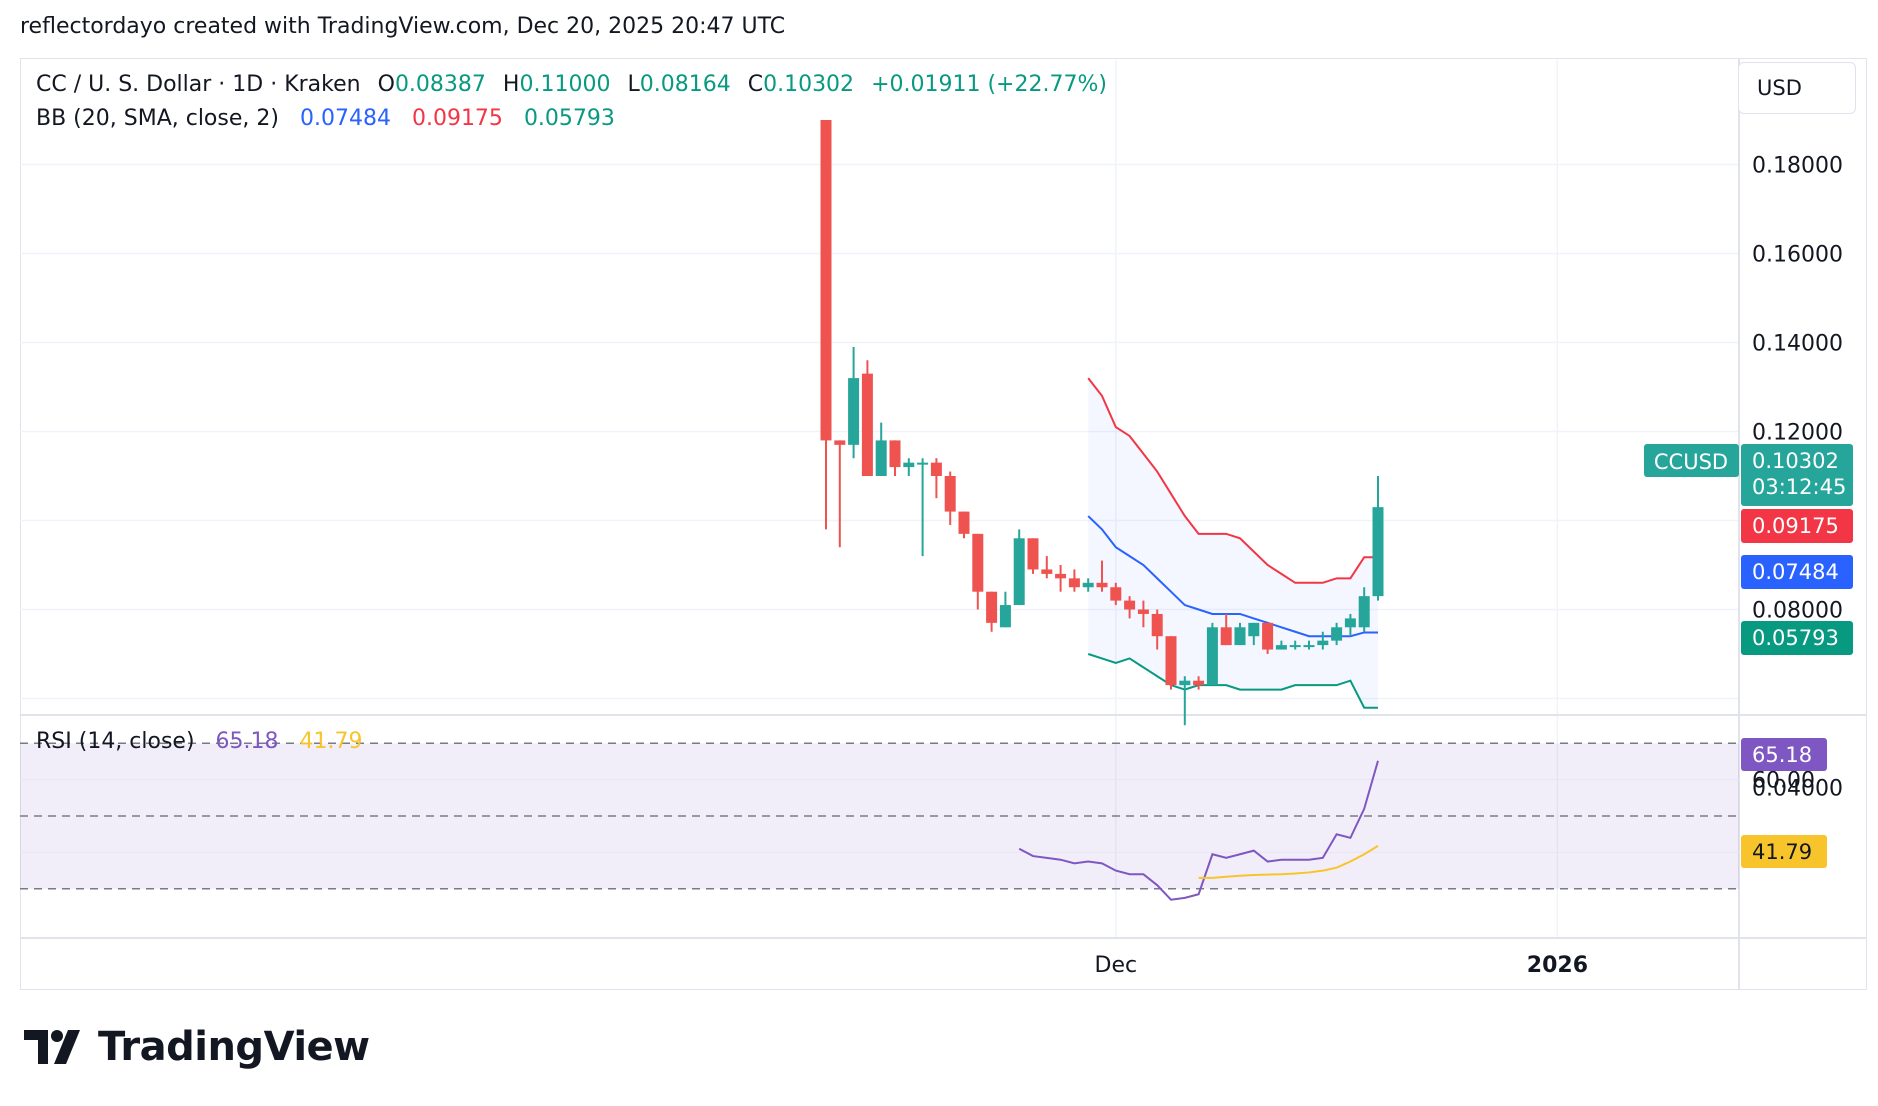  I want to click on high-label: H, so click(511, 84).